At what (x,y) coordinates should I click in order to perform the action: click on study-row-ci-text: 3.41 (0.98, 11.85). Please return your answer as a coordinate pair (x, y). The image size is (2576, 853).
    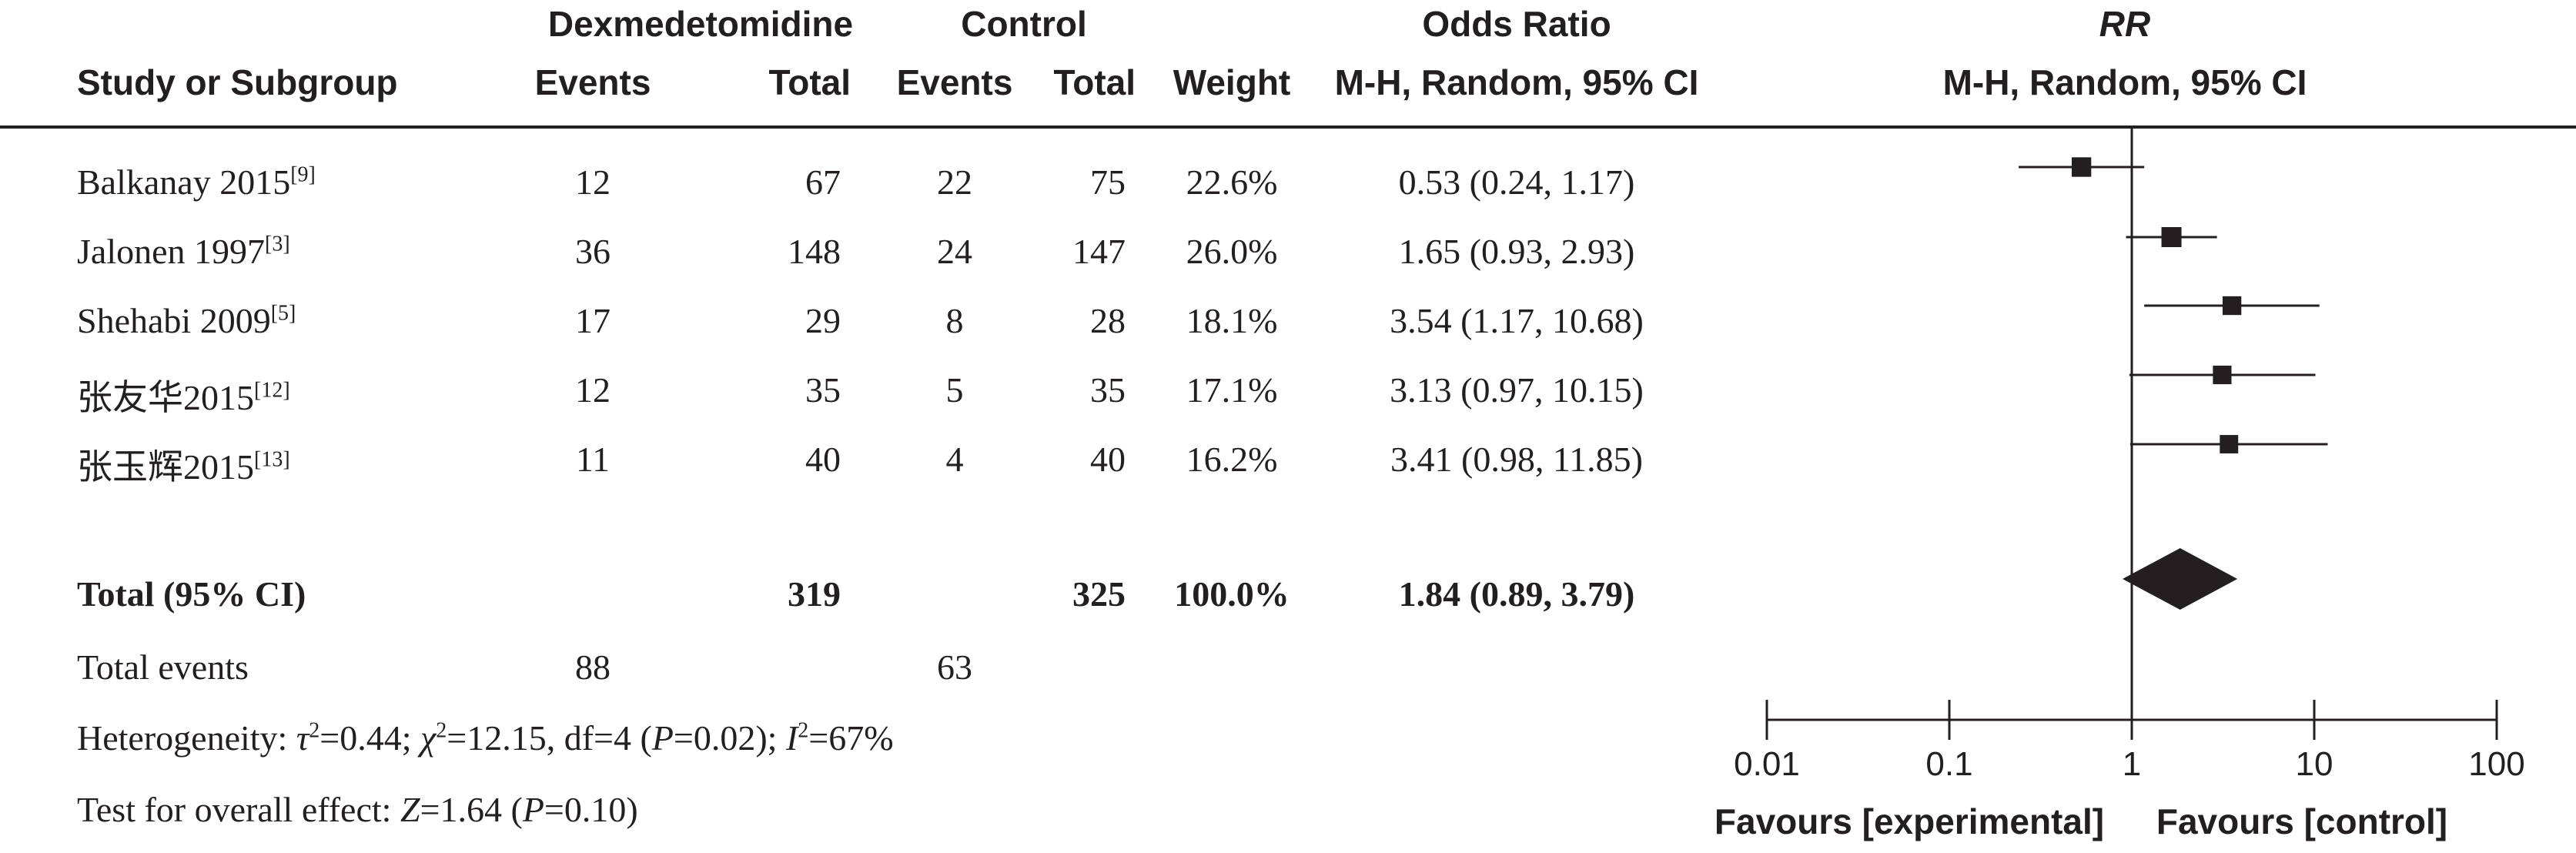
    Looking at the image, I should click on (1517, 459).